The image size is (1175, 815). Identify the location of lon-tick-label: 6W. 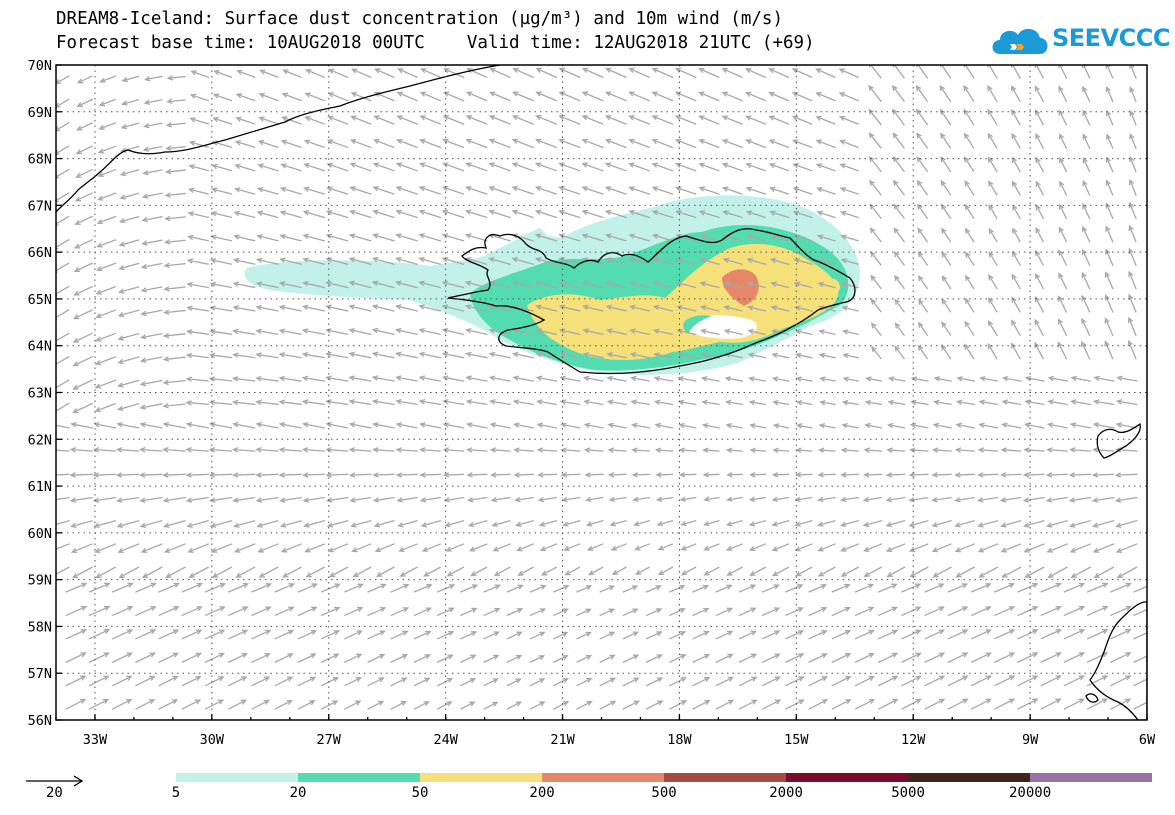
(1147, 740).